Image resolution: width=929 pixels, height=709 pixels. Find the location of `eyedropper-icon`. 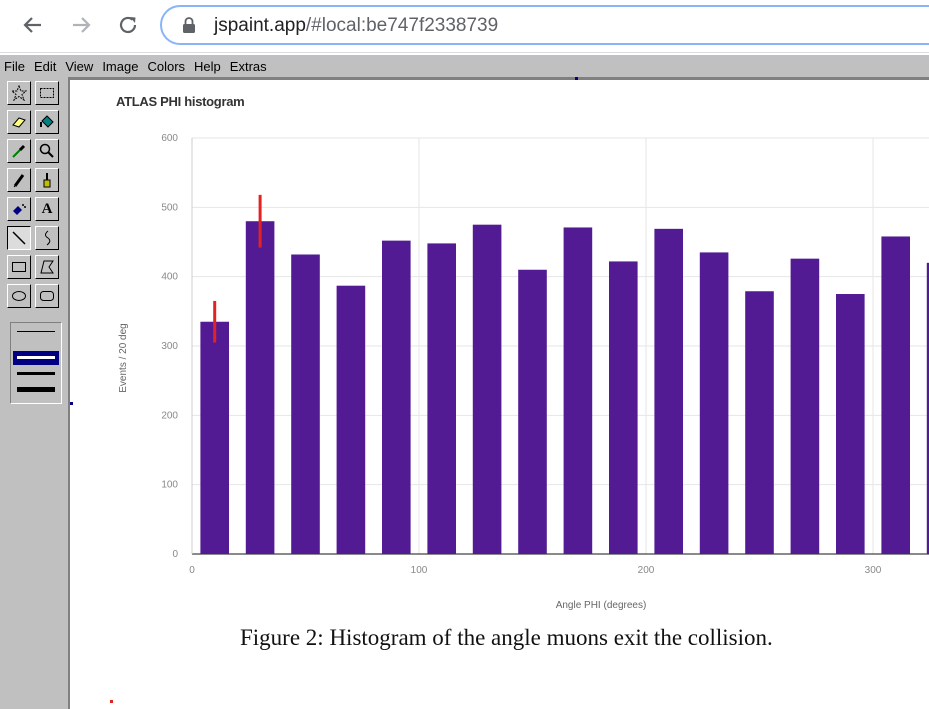

eyedropper-icon is located at coordinates (19, 151).